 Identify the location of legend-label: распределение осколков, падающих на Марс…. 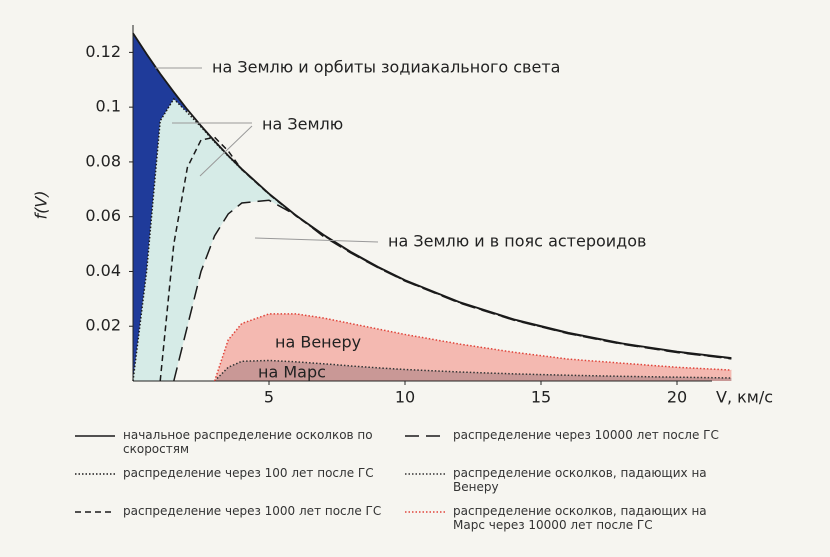
(580, 518).